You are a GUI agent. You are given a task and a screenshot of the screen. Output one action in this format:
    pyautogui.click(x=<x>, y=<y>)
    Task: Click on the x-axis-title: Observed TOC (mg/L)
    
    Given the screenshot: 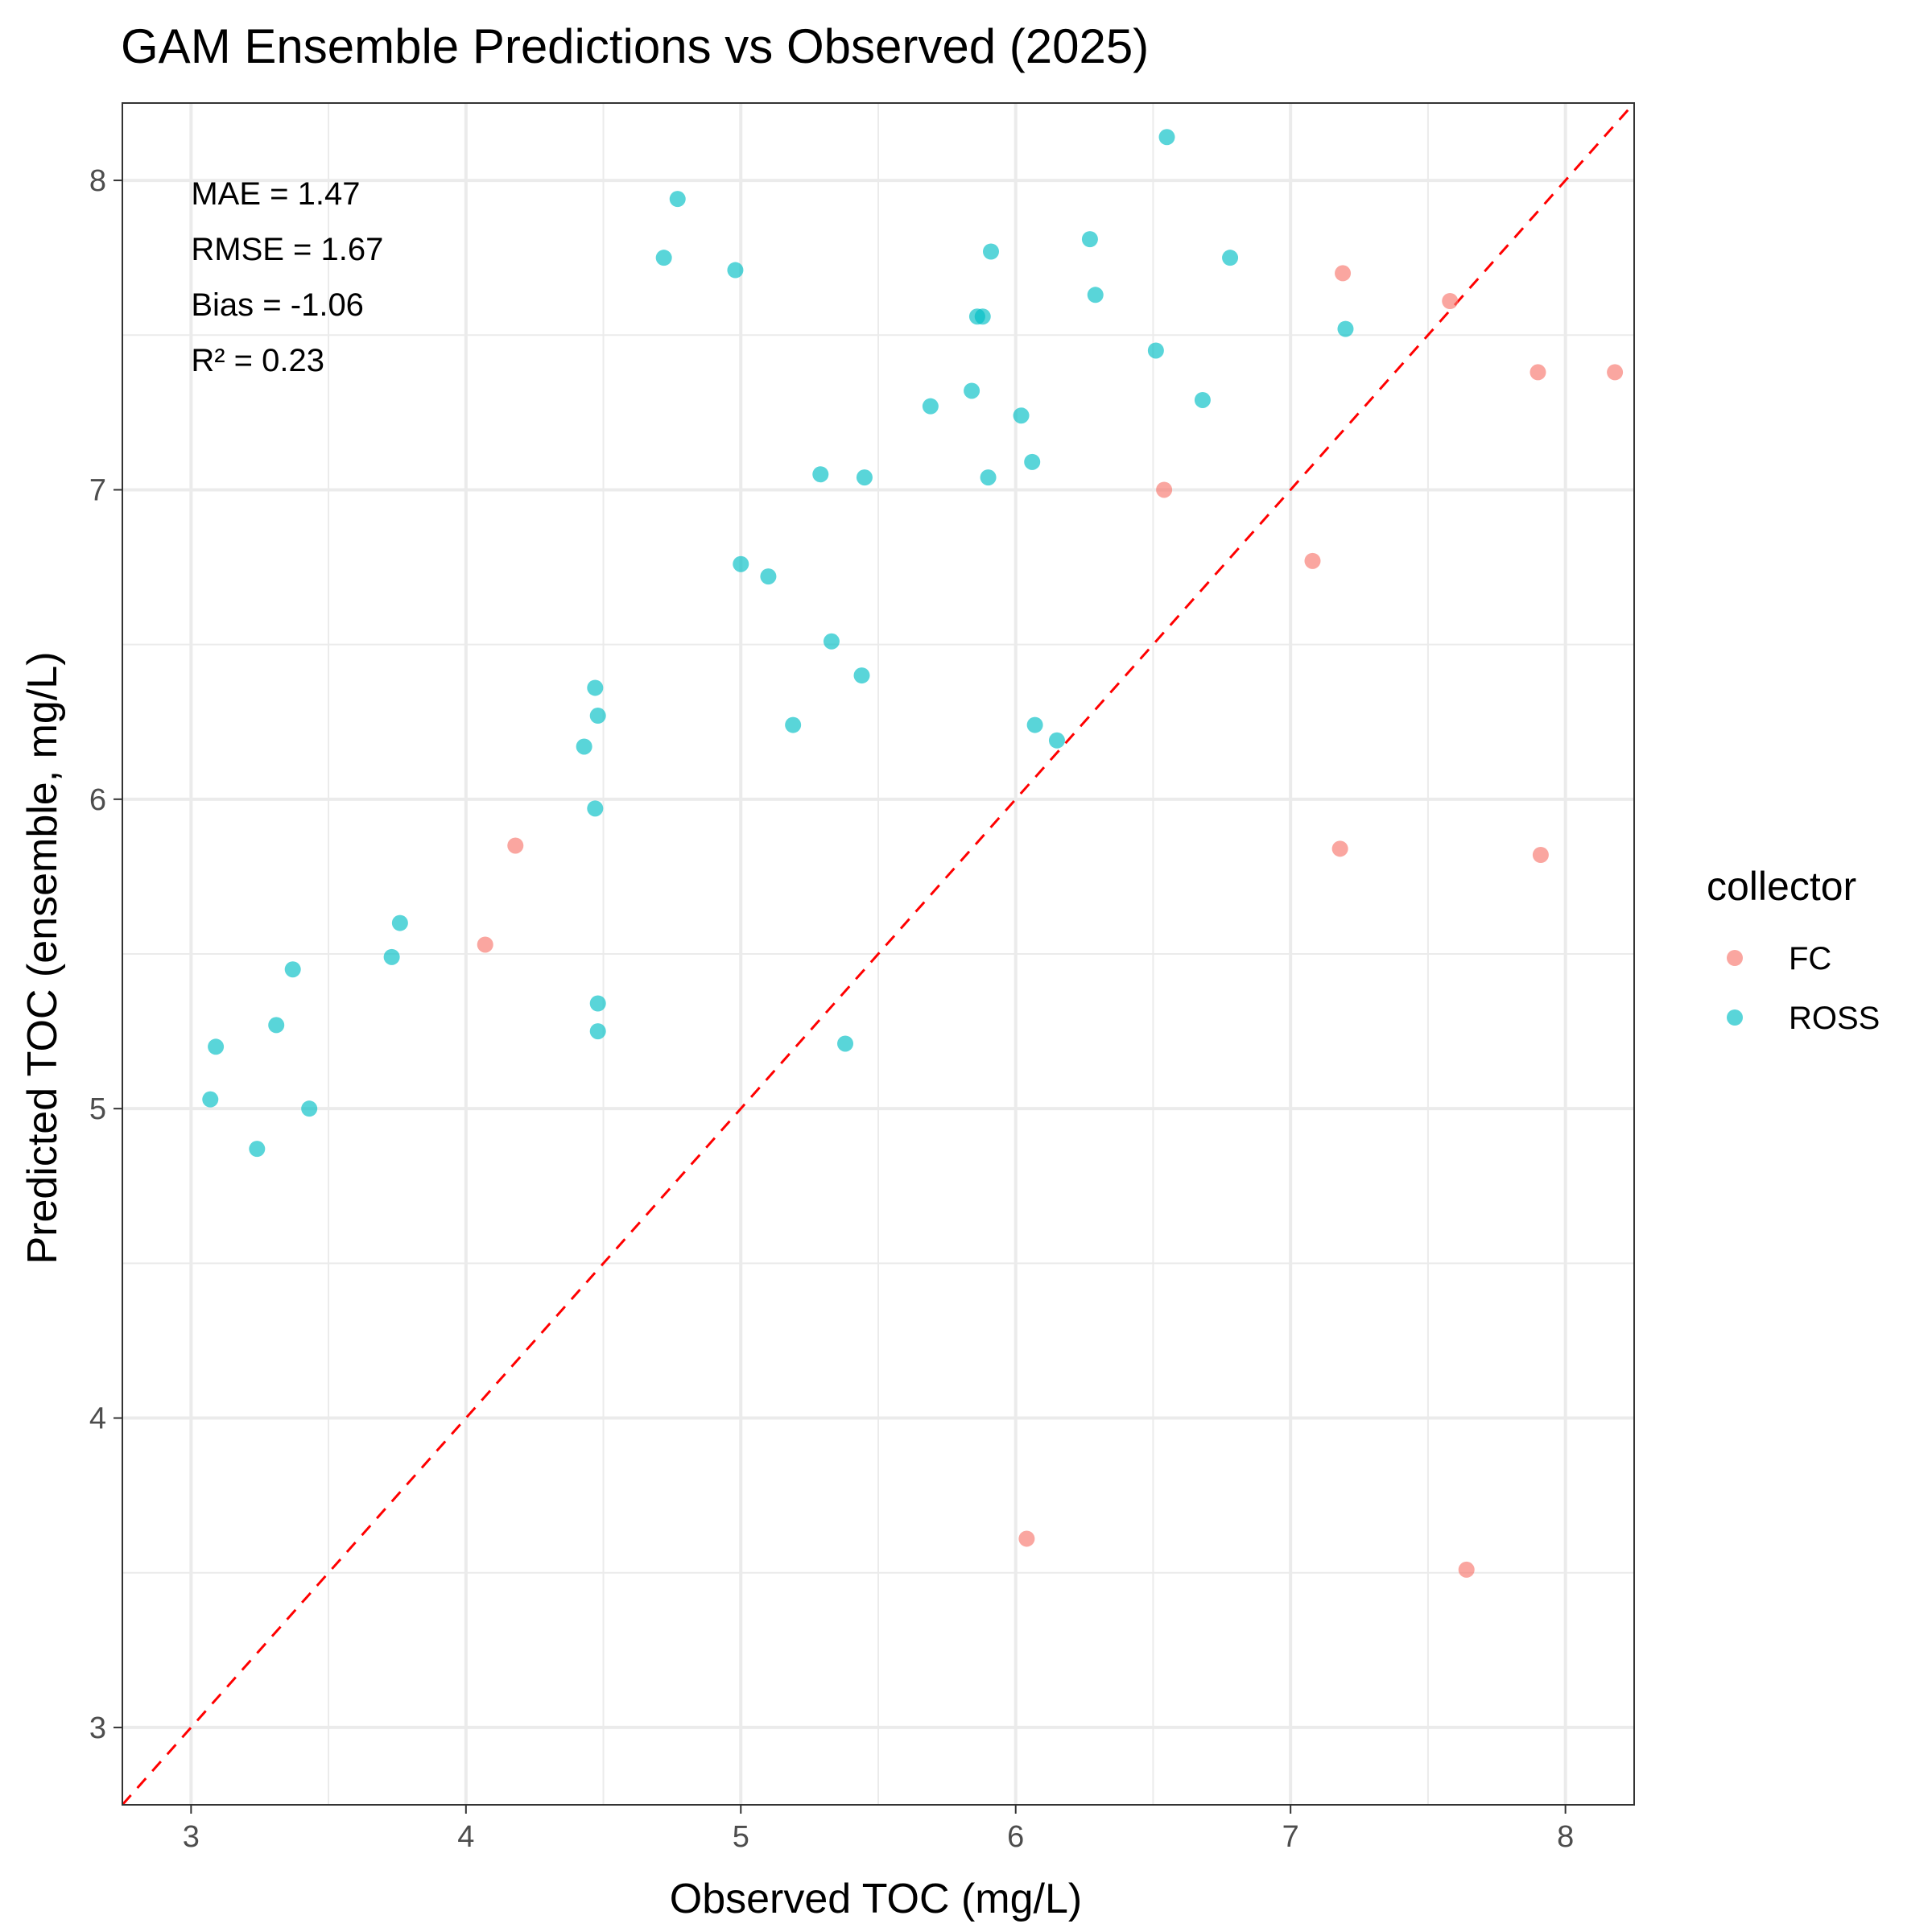 What is the action you would take?
    pyautogui.click(x=876, y=1899)
    